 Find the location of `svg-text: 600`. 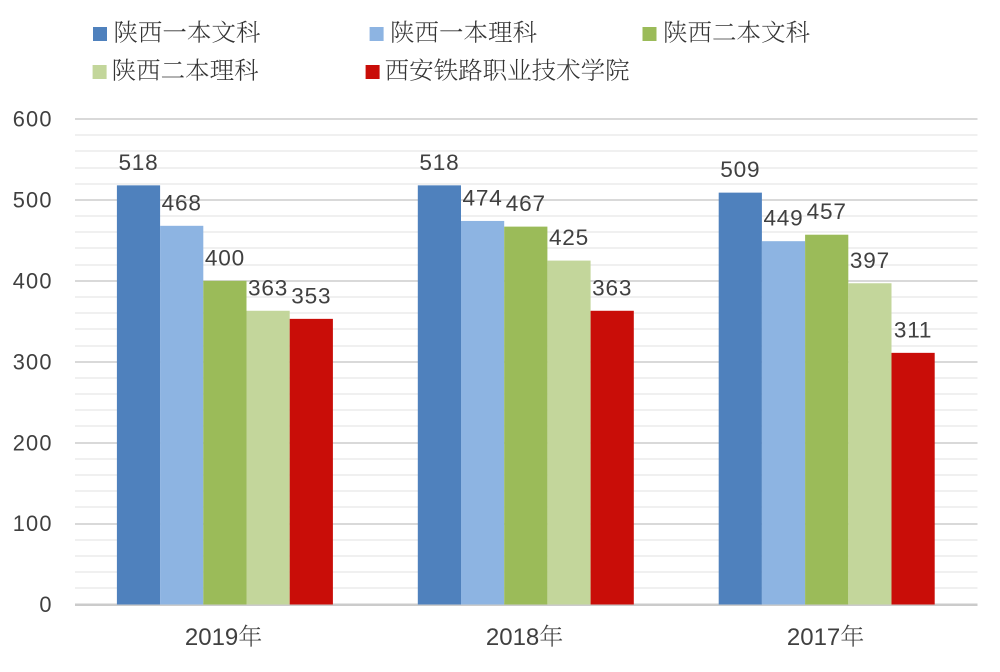

svg-text: 600 is located at coordinates (33, 119).